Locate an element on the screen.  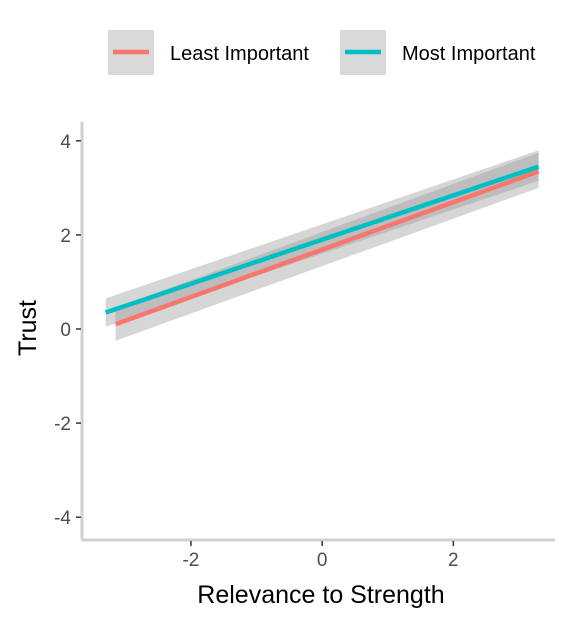
legend: Least Important Most Important is located at coordinates (322, 52).